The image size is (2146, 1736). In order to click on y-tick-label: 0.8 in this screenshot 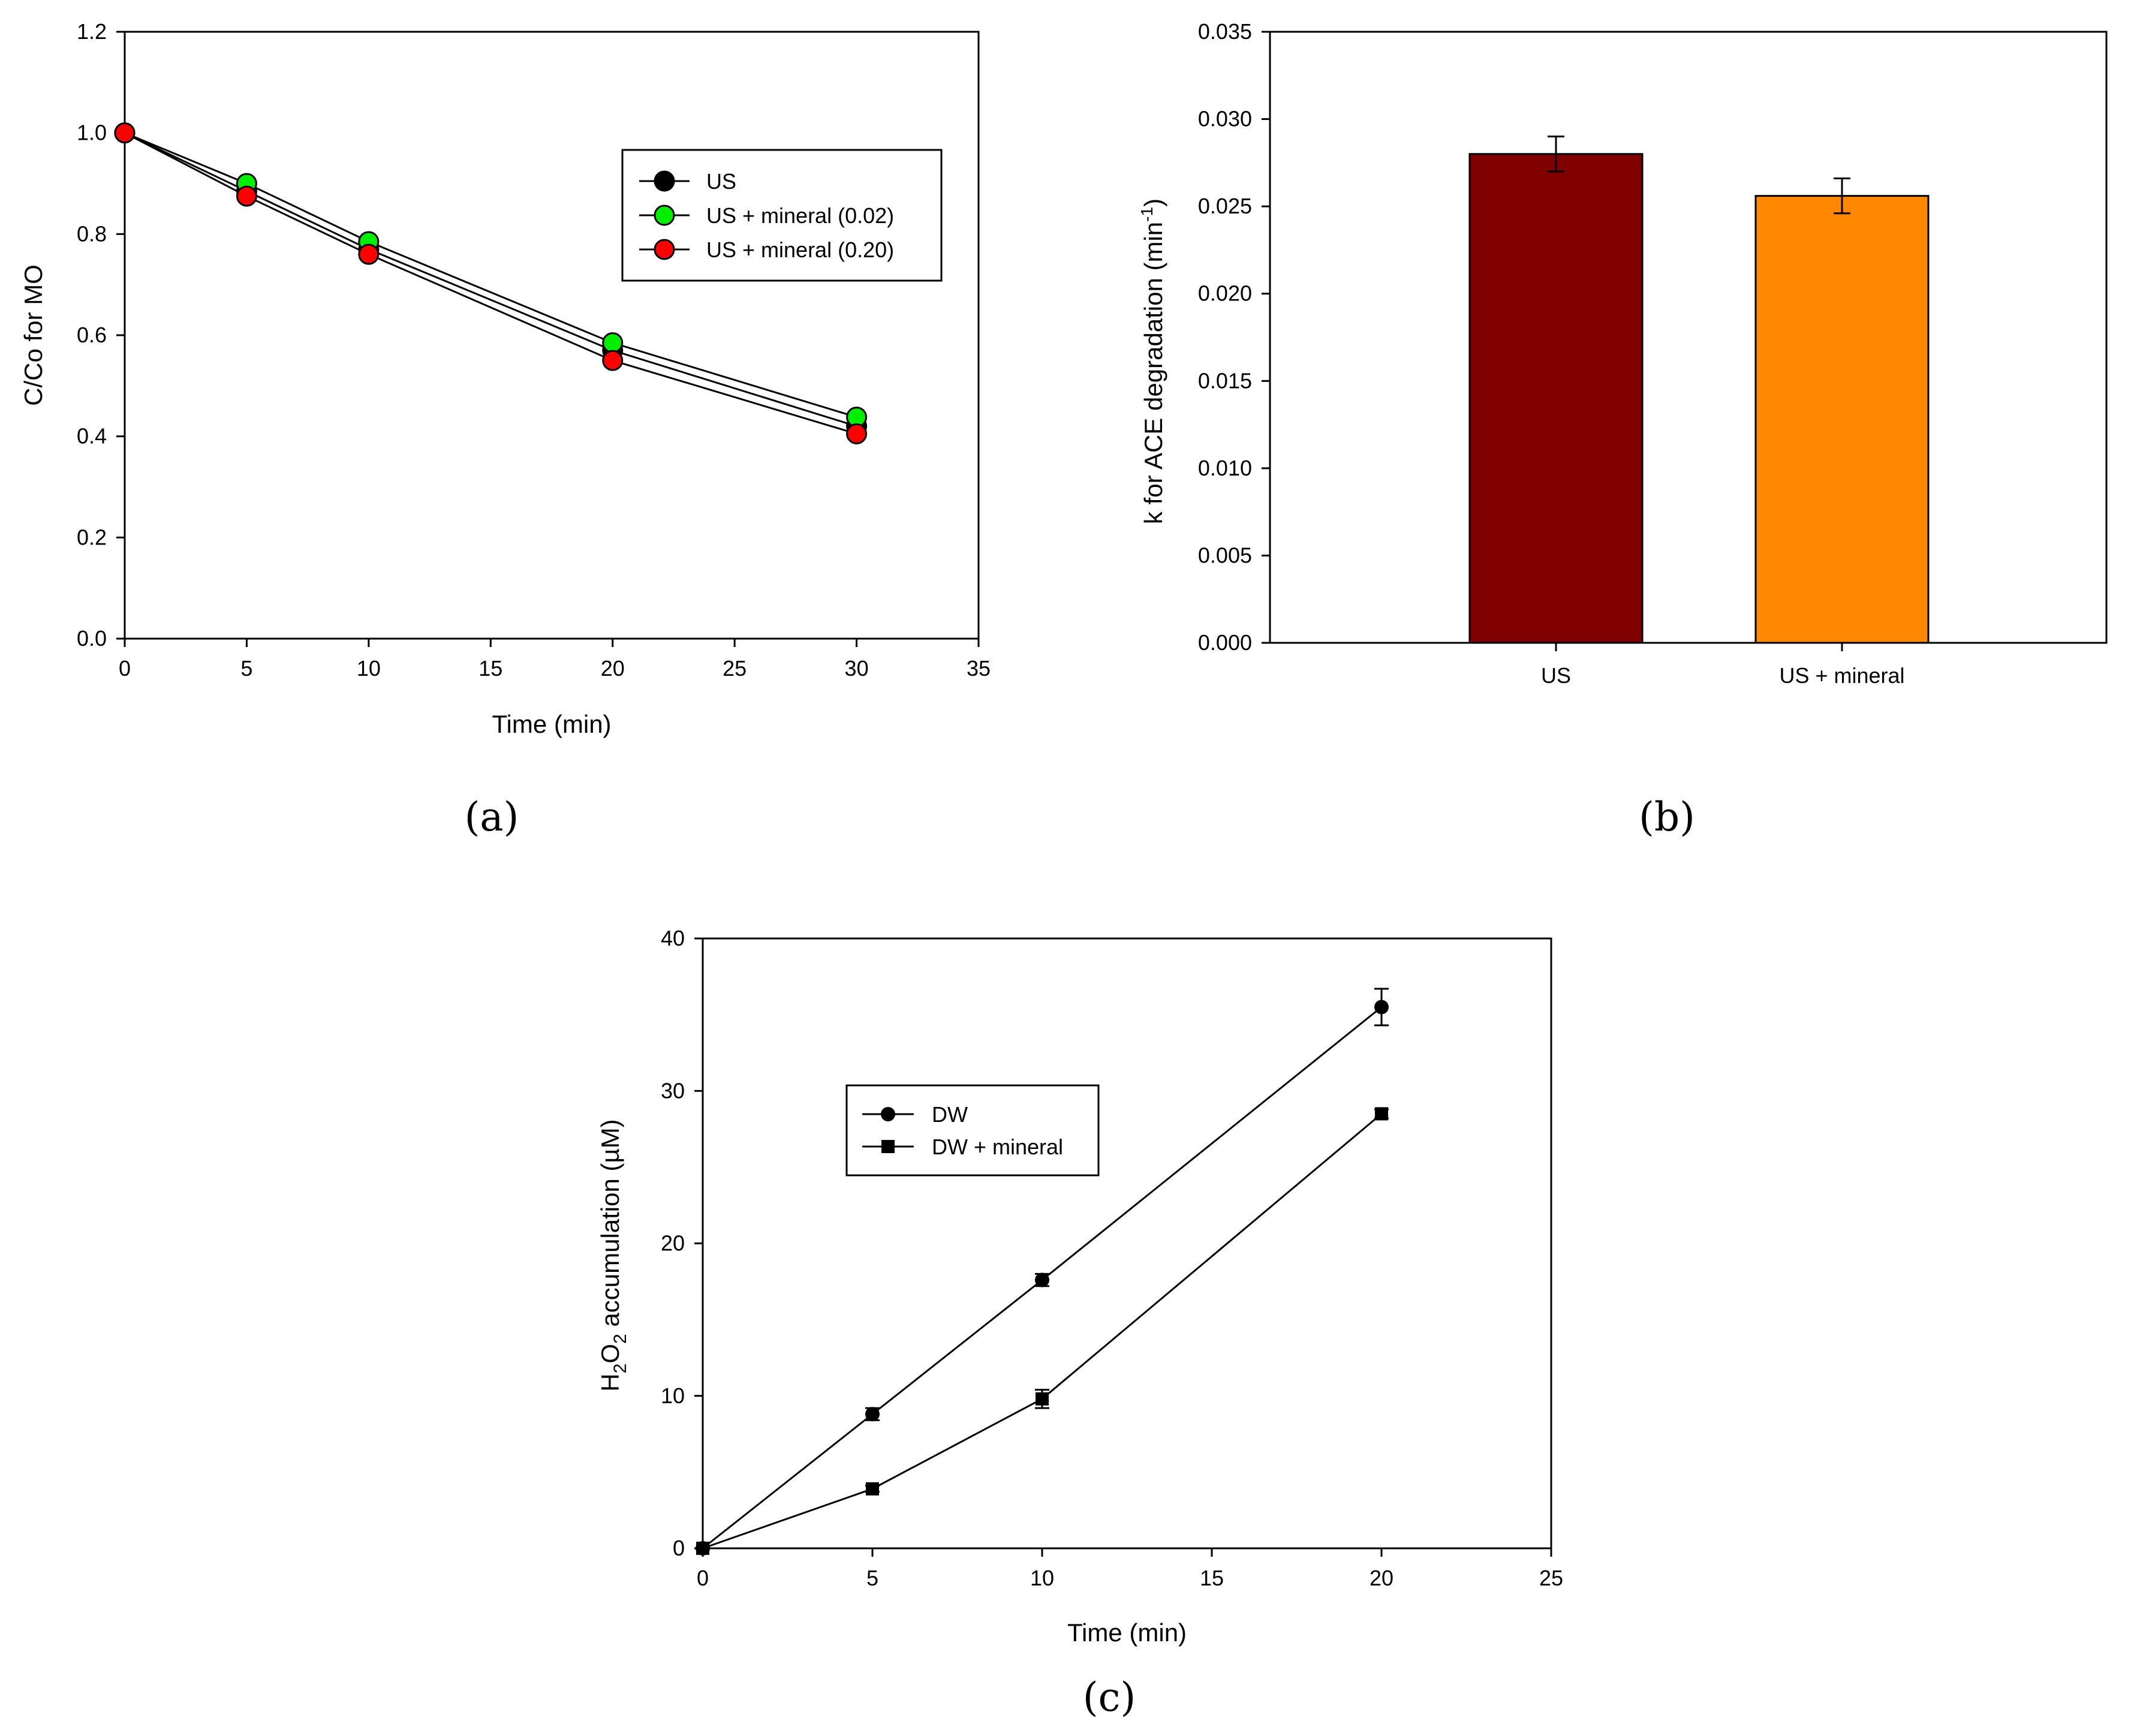, I will do `click(92, 233)`.